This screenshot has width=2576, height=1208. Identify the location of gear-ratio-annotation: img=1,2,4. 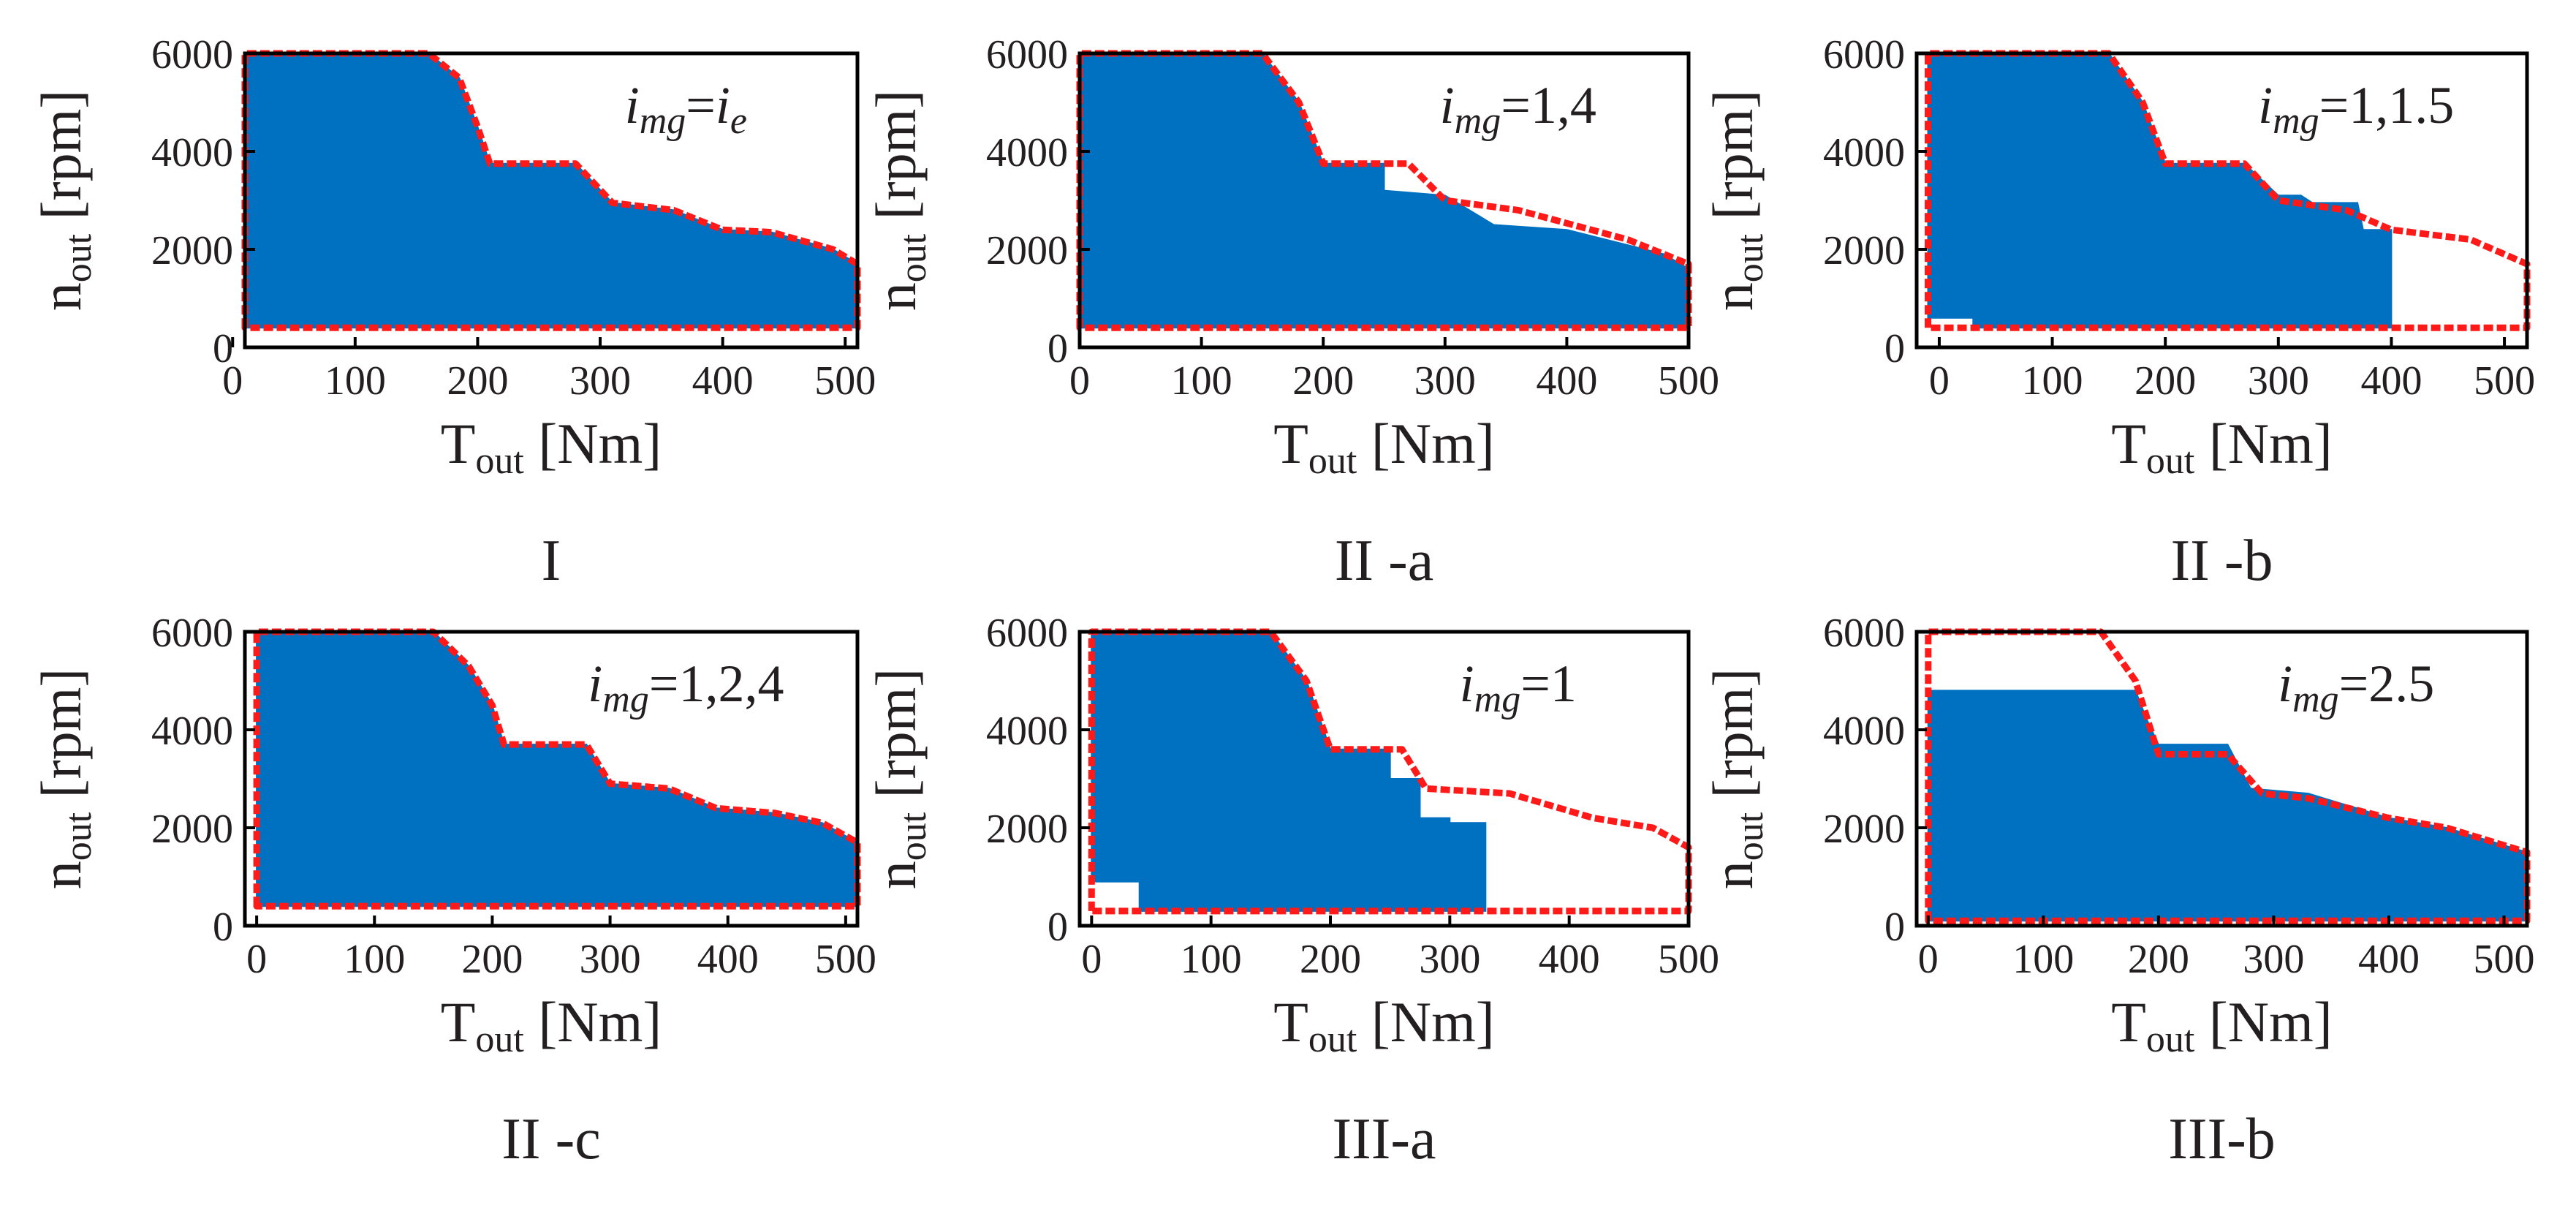
(686, 687).